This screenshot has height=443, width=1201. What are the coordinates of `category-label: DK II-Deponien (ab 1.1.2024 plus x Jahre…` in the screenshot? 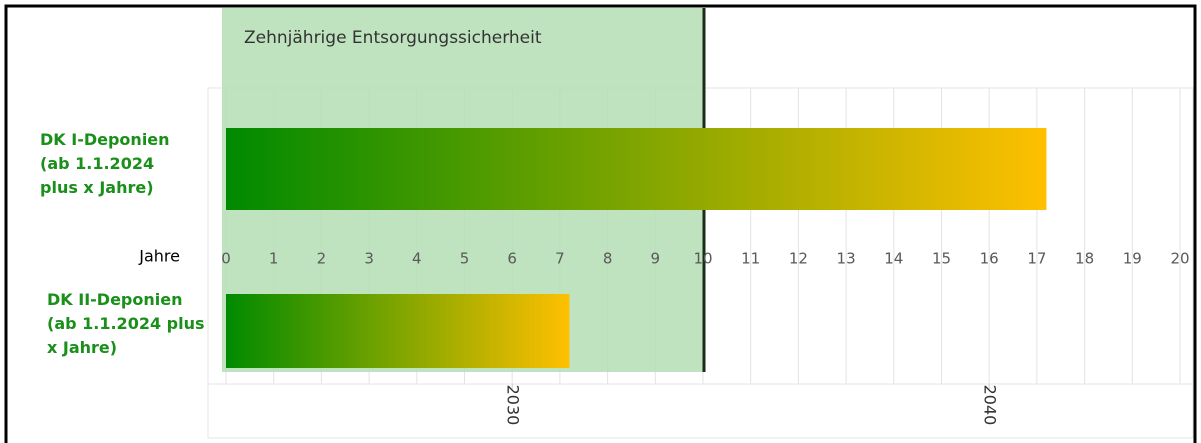 It's located at (126, 323).